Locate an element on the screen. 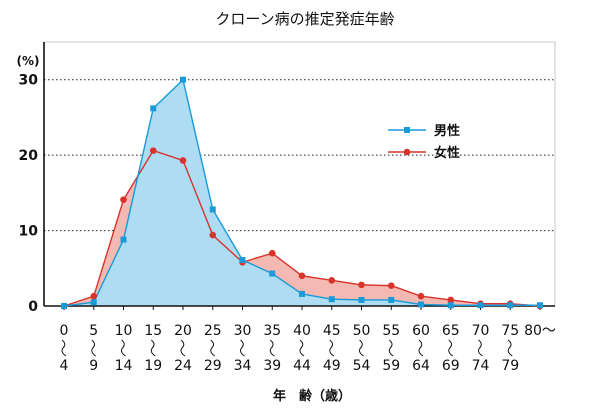 The width and height of the screenshot is (596, 410). x-tick-label: 10 is located at coordinates (124, 331).